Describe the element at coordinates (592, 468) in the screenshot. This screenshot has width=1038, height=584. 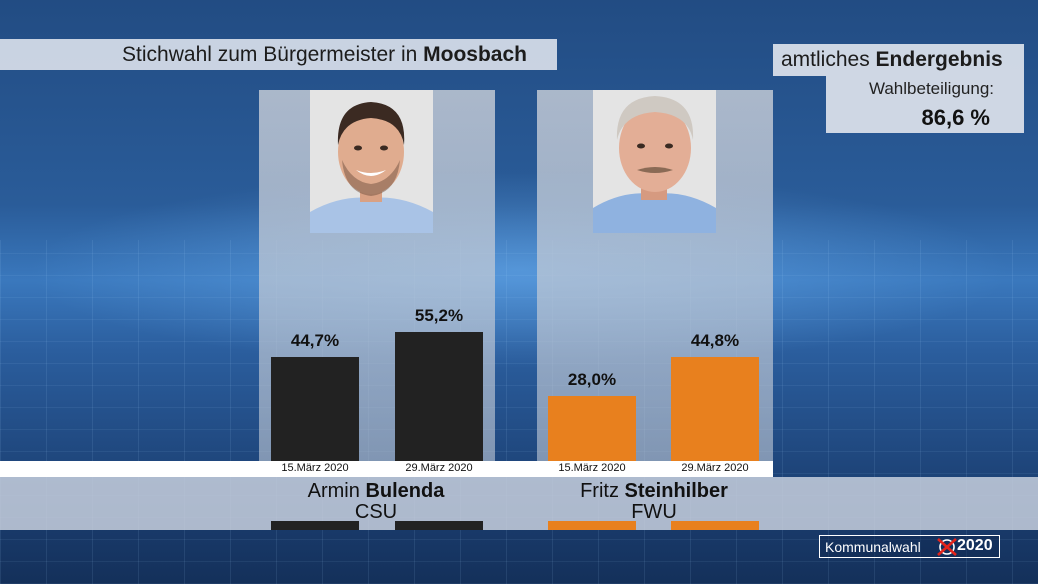
I see `tick-label-steinhilber-15-maerz: 15.März 2020` at that location.